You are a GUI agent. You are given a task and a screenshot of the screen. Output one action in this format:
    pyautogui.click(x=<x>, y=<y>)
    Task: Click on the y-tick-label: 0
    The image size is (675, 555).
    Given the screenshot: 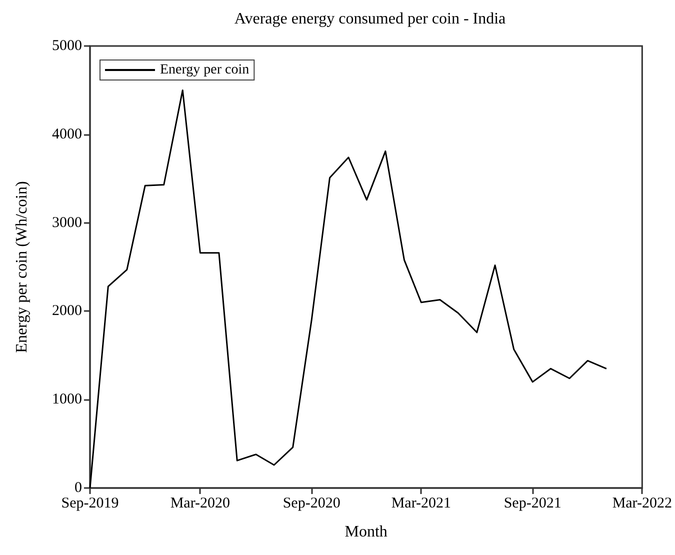 What is the action you would take?
    pyautogui.click(x=78, y=488)
    